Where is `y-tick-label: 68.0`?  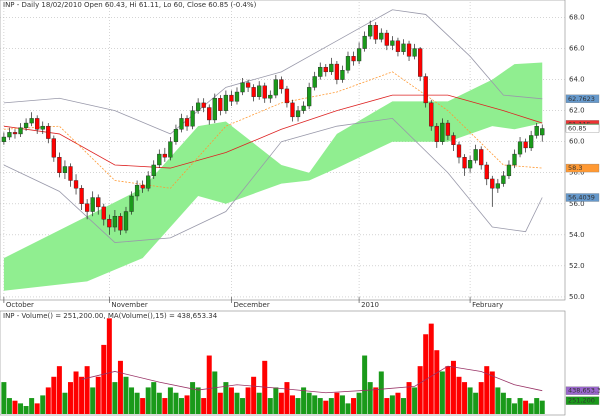
y-tick-label: 68.0 is located at coordinates (577, 18).